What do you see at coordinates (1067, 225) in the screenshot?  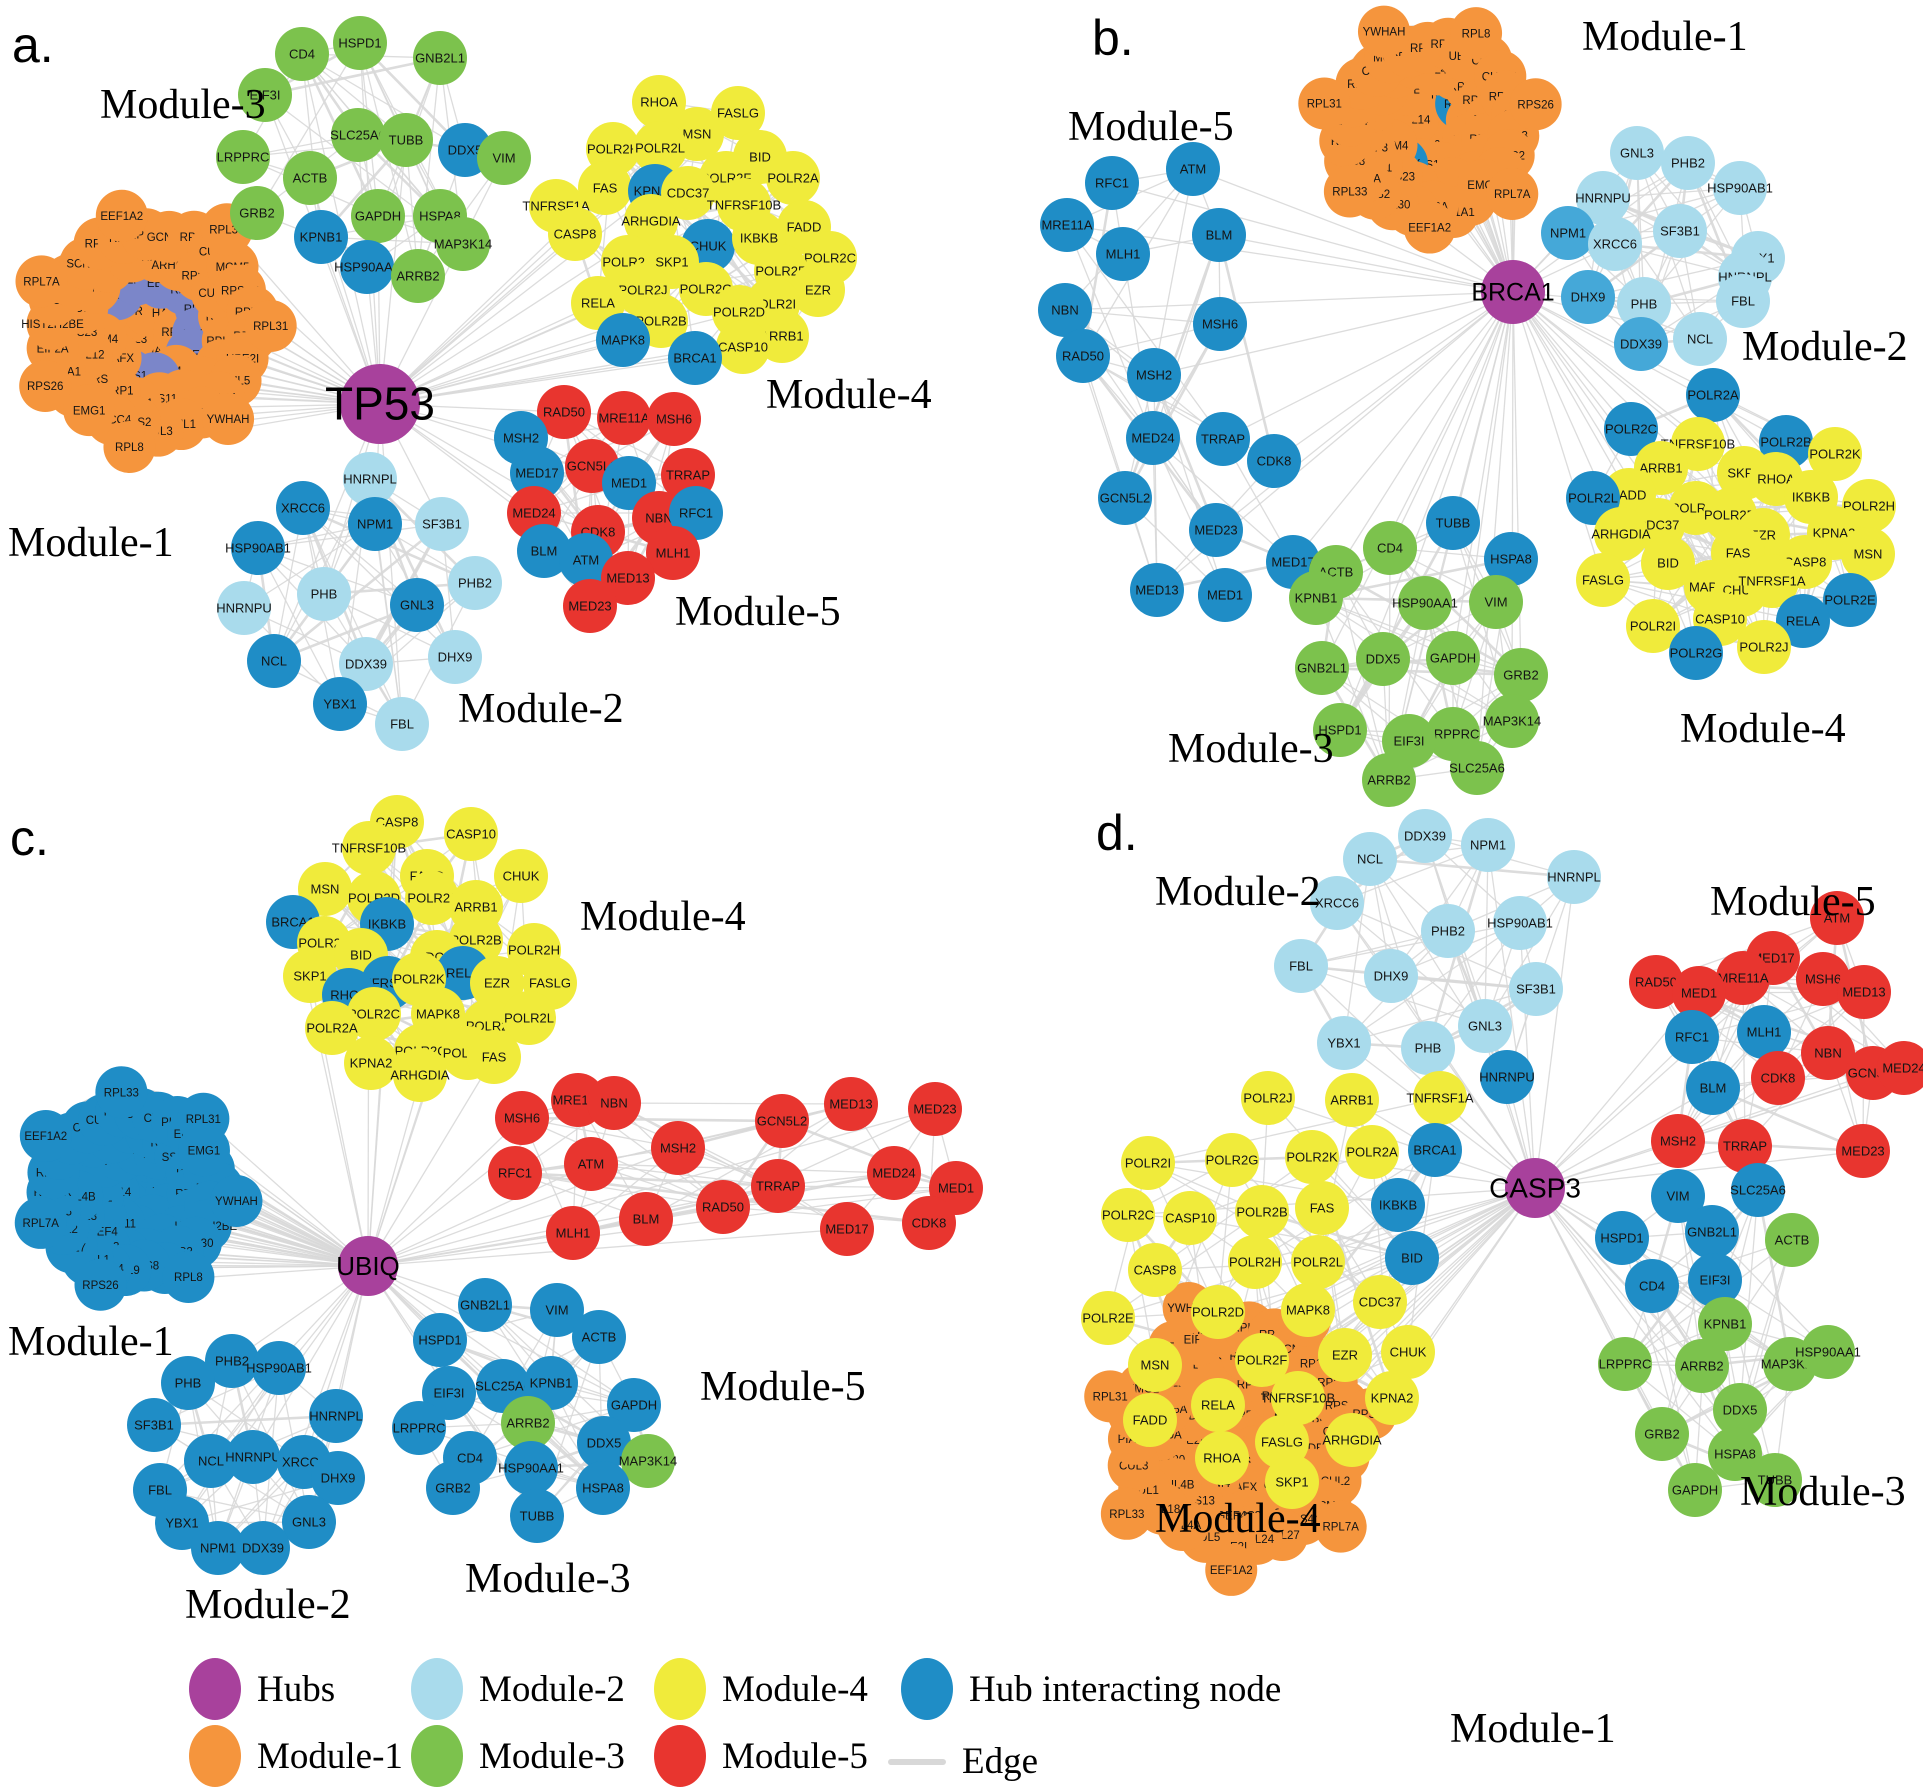 I see `node-b-MRE11A: MRE11A` at bounding box center [1067, 225].